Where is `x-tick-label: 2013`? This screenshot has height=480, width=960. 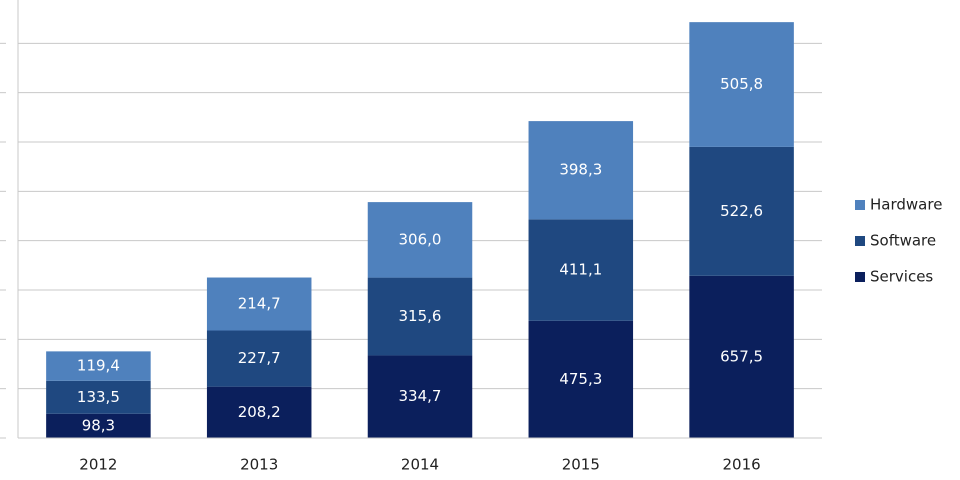
x-tick-label: 2013 is located at coordinates (259, 465).